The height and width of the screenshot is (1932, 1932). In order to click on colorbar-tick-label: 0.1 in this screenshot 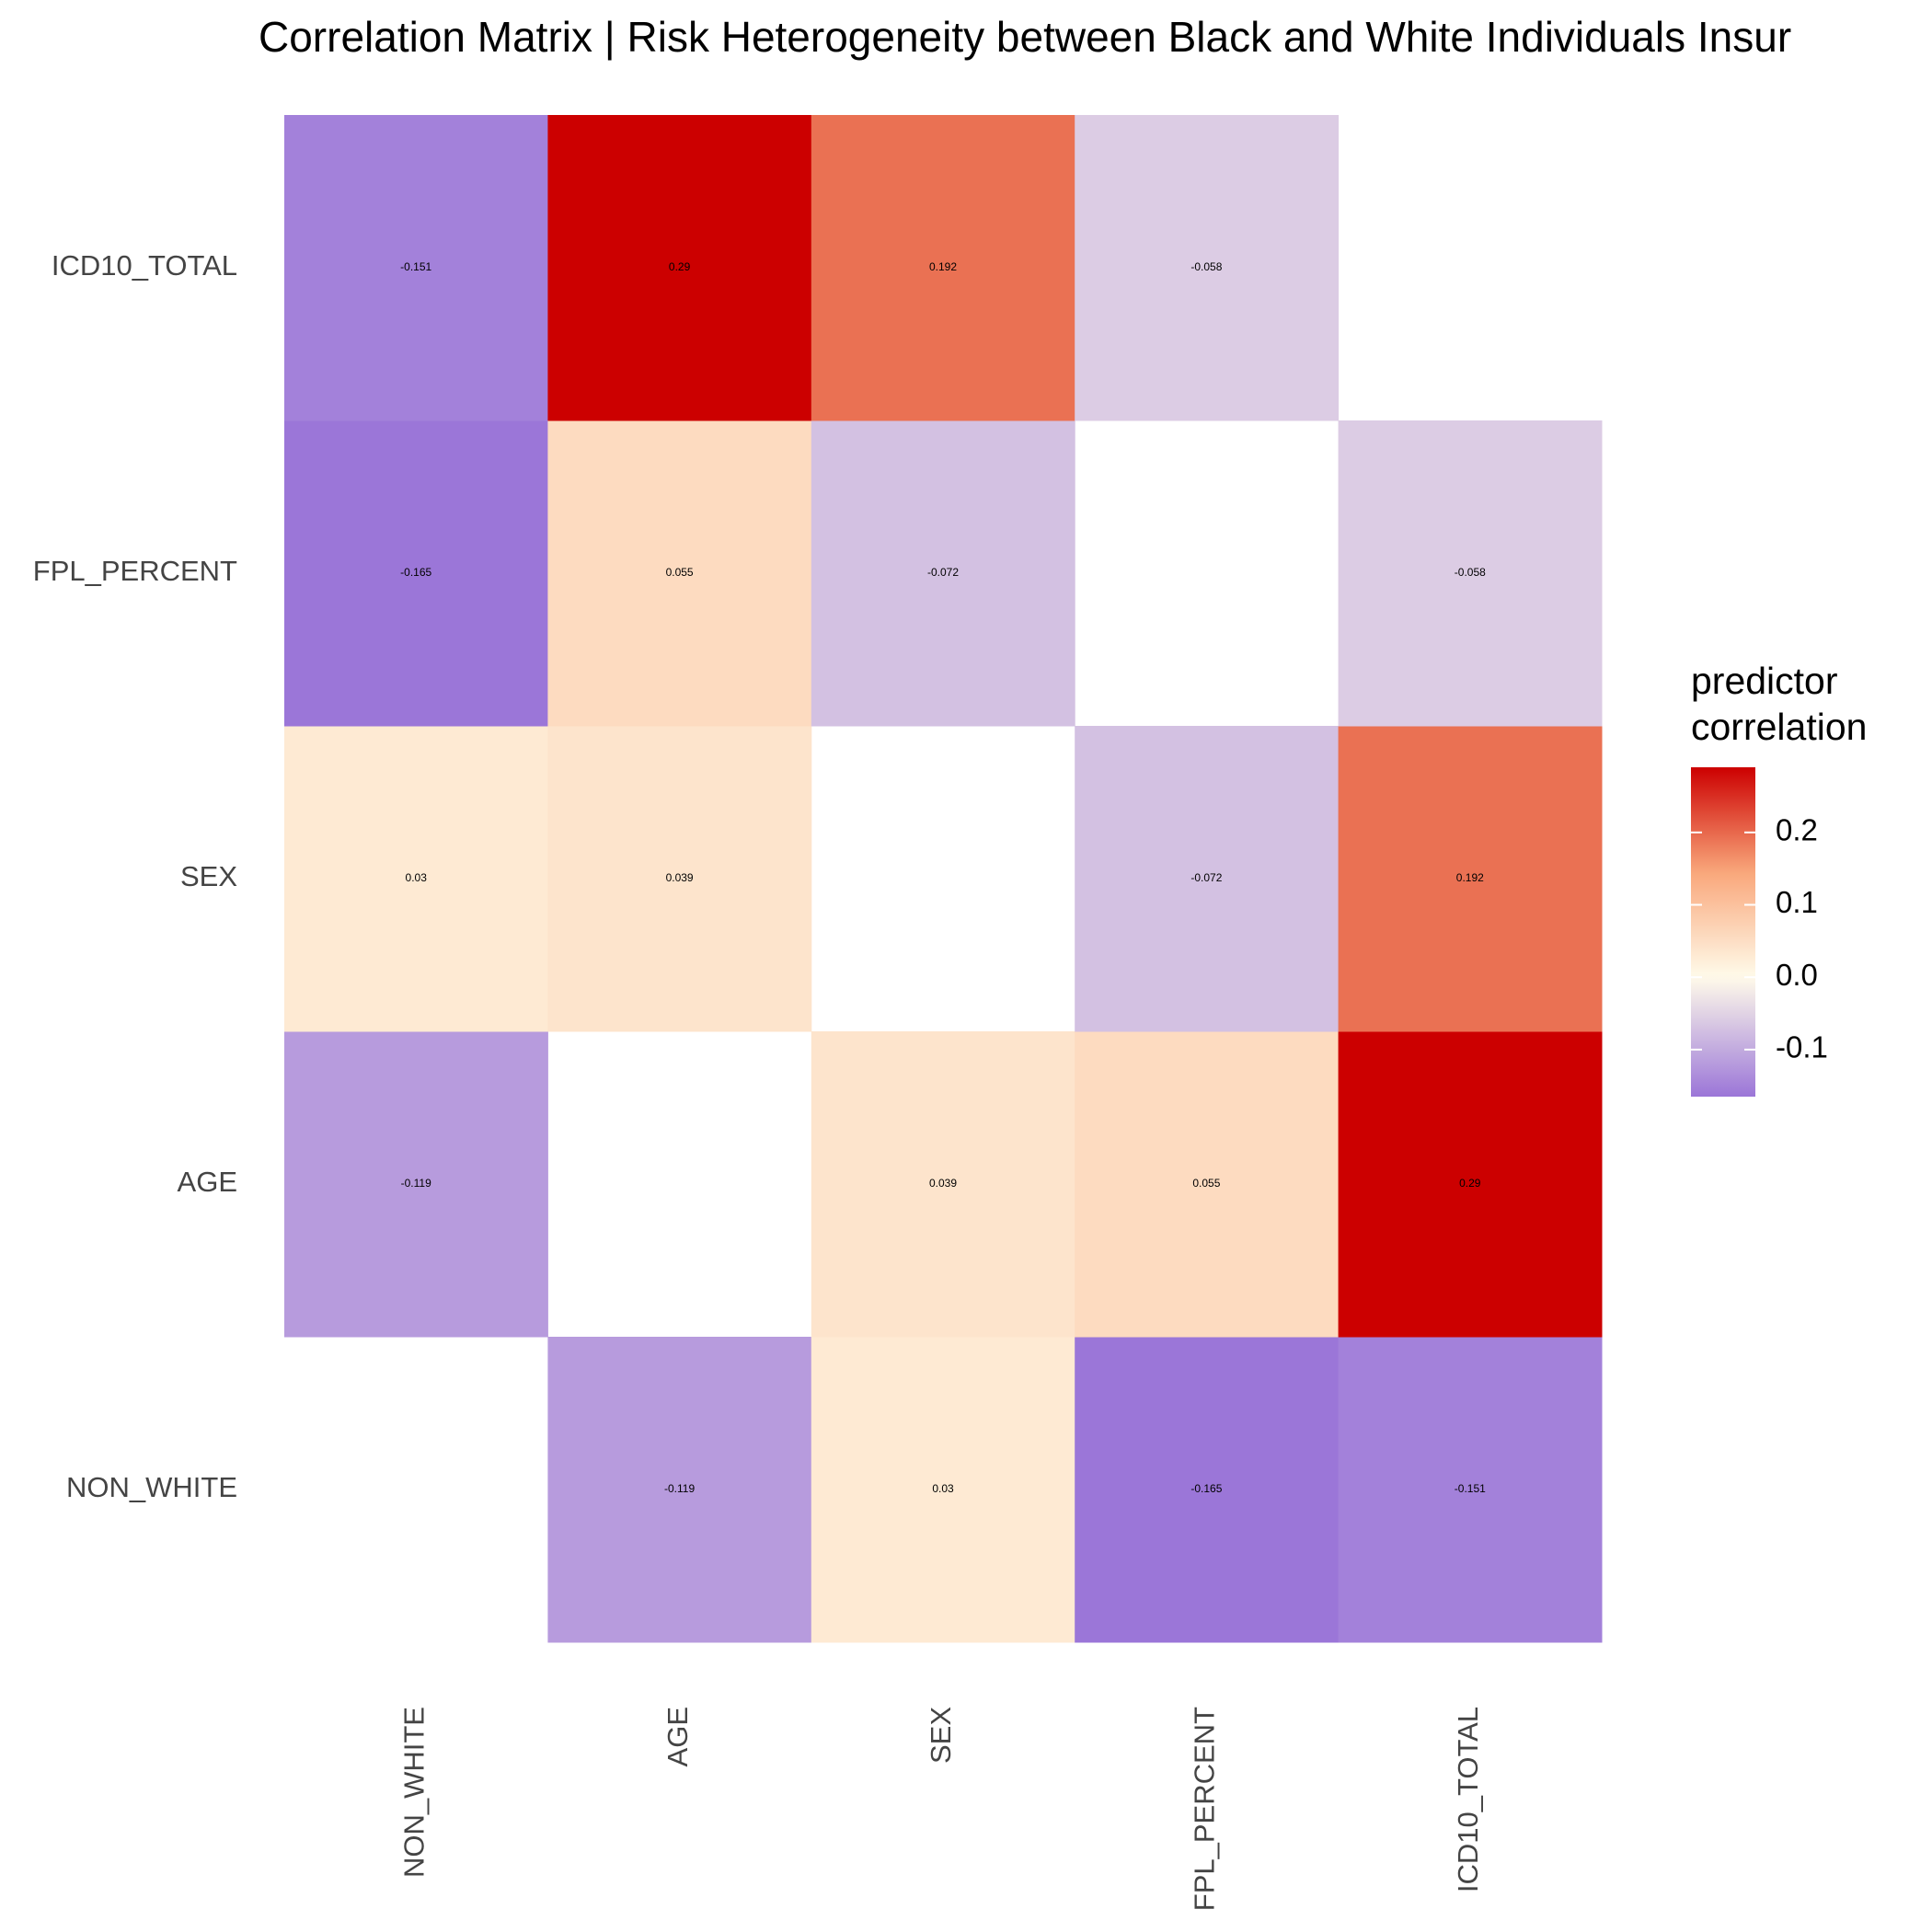, I will do `click(1797, 902)`.